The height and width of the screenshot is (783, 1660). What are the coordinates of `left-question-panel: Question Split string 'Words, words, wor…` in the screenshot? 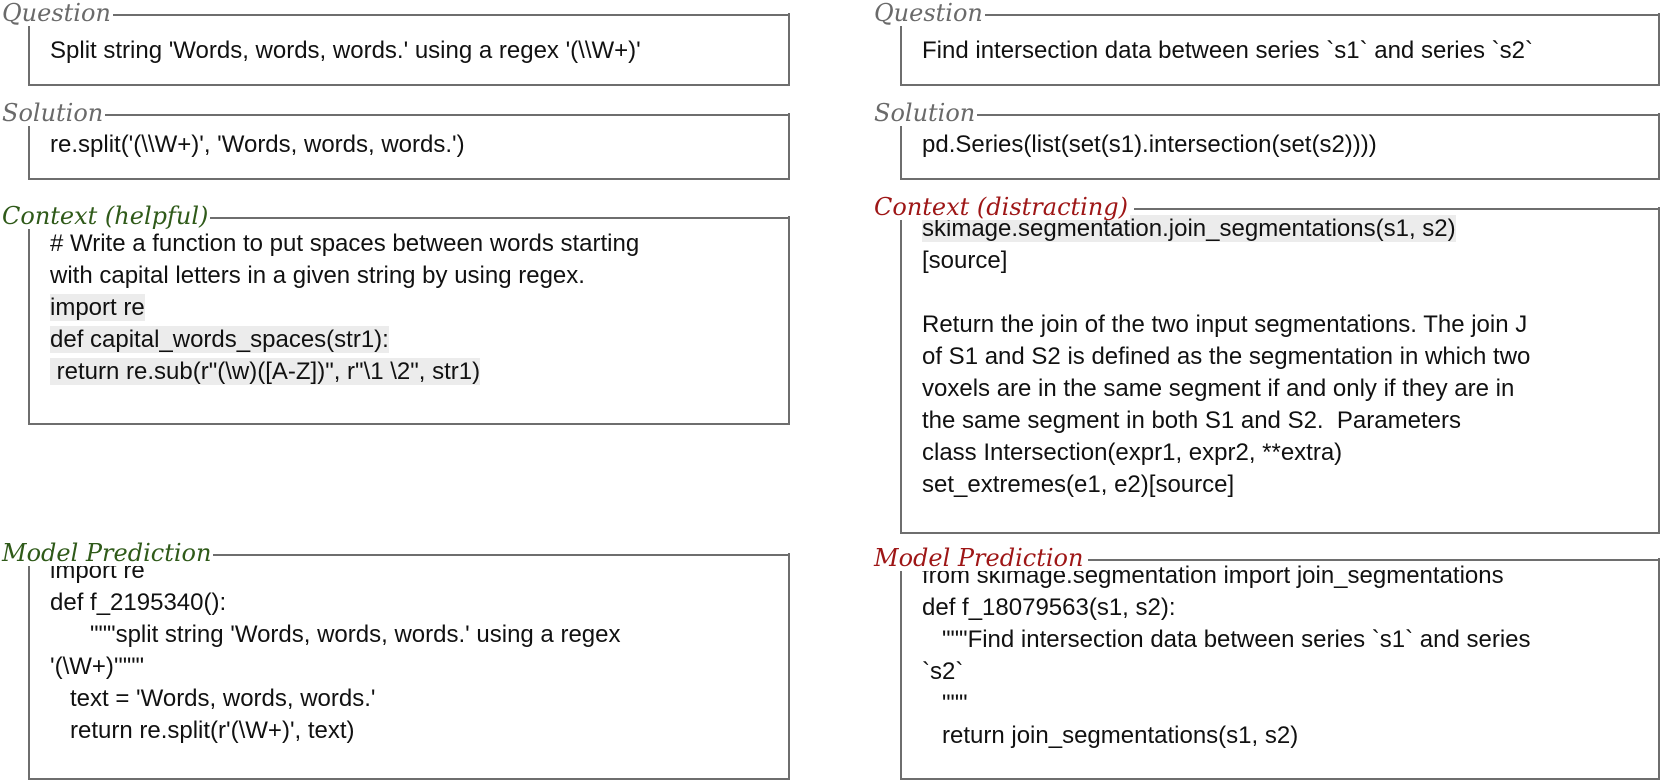 It's located at (395, 43).